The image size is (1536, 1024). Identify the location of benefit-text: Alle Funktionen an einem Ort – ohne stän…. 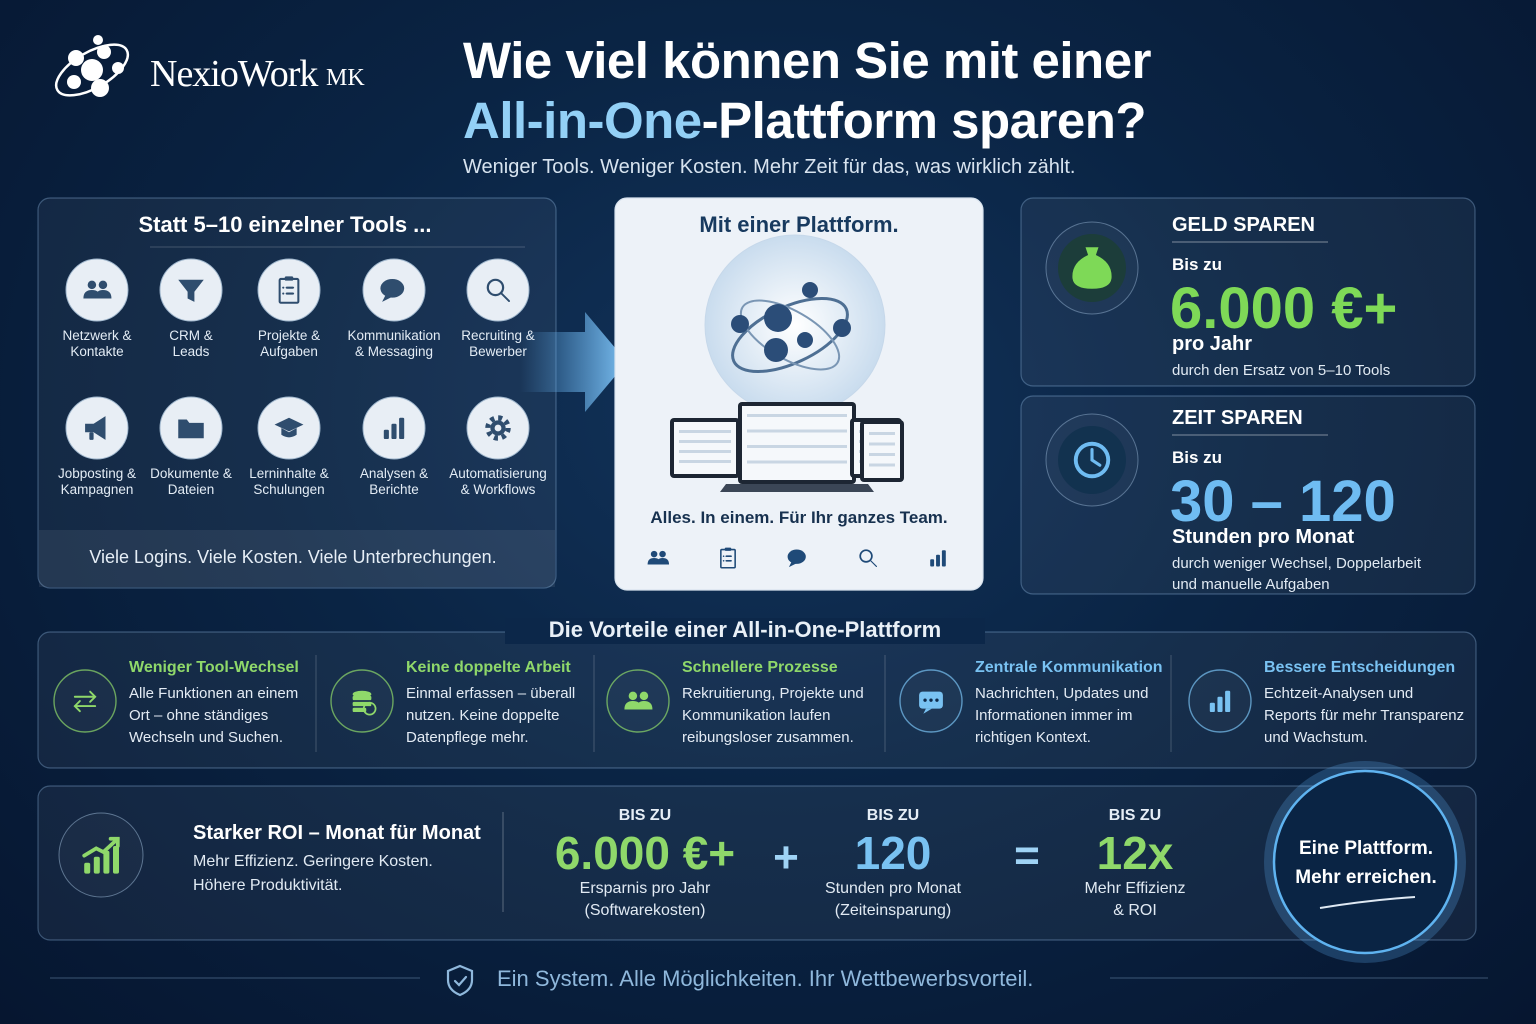
(214, 715).